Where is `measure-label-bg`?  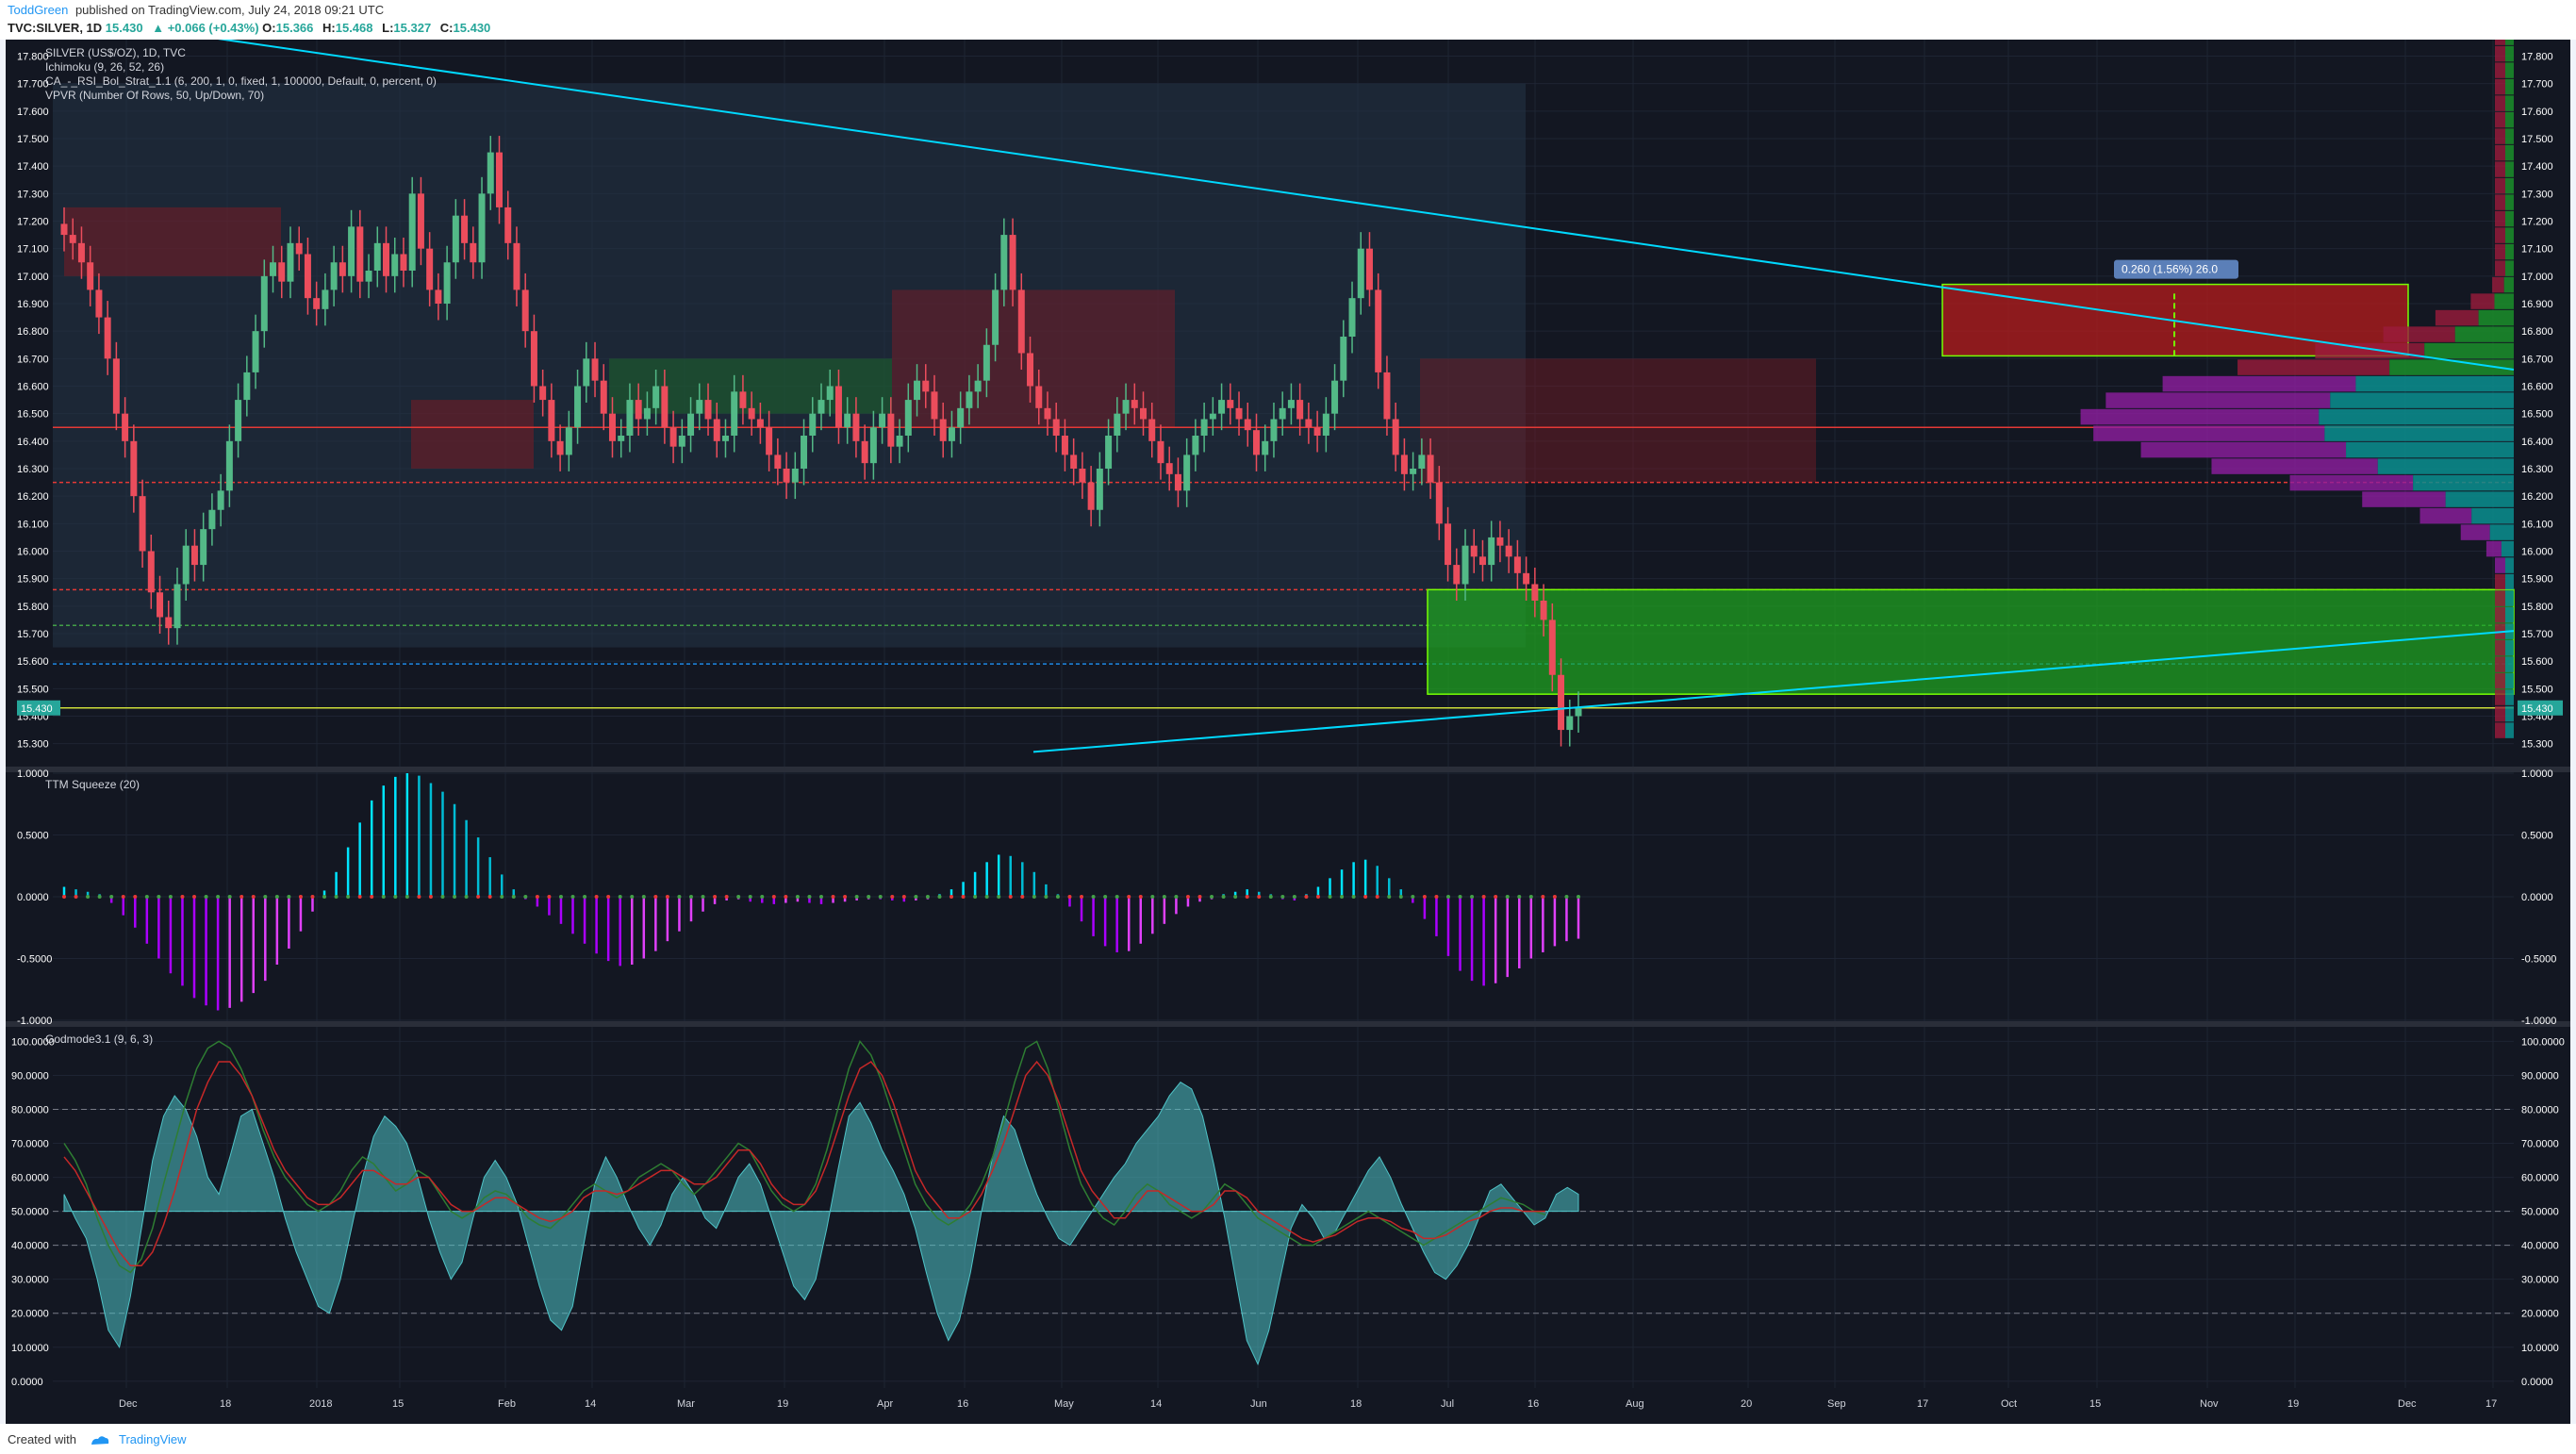 measure-label-bg is located at coordinates (2176, 269).